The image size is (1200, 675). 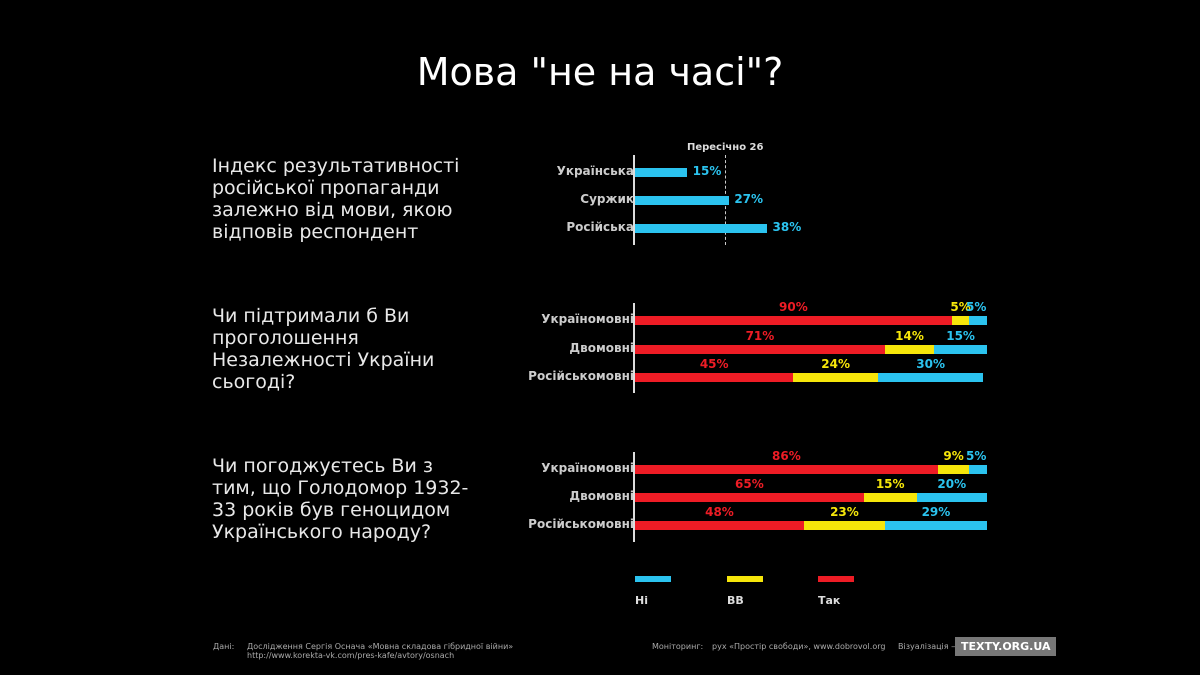 I want to click on legend-label: Так, so click(x=829, y=600).